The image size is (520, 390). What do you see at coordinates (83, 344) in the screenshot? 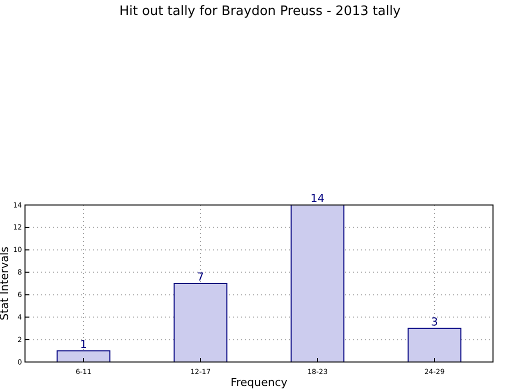
I see `data-label: 1` at bounding box center [83, 344].